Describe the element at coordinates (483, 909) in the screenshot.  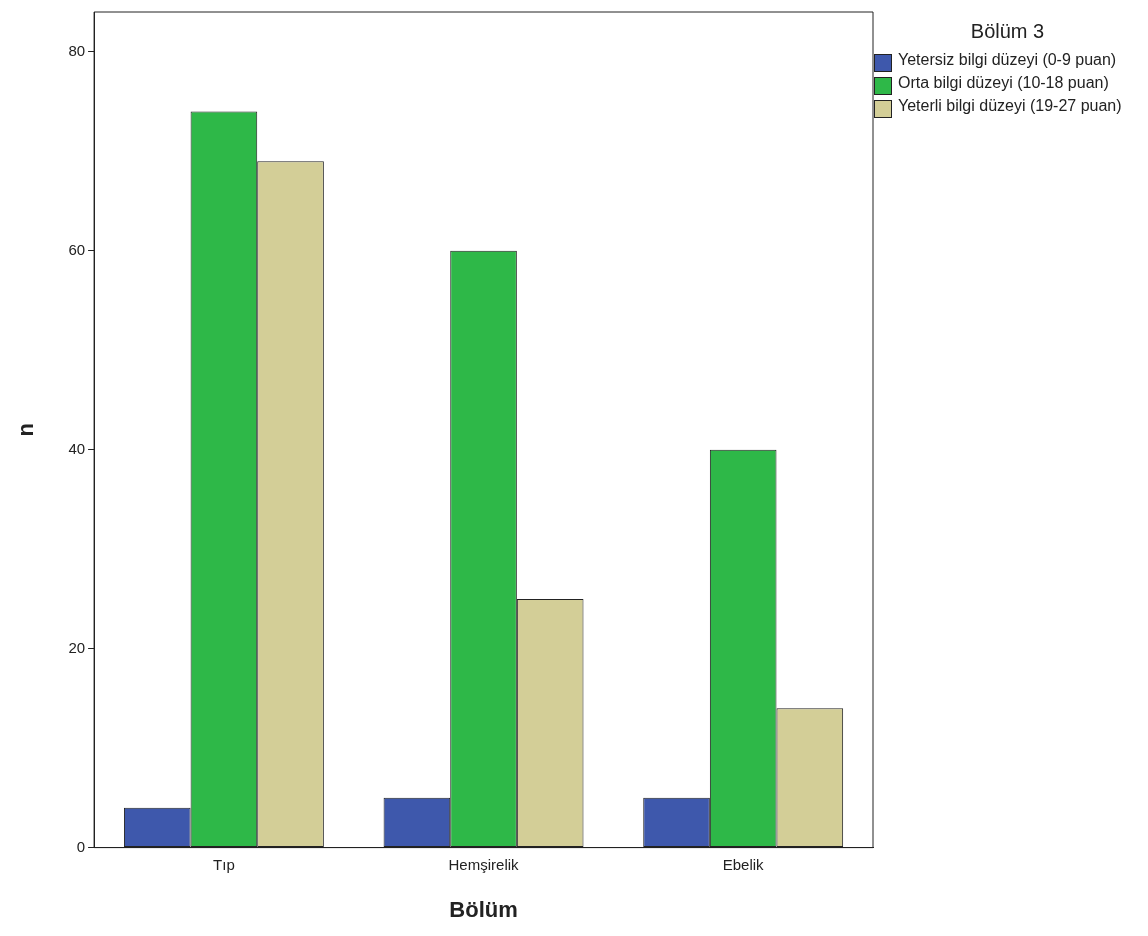
I see `x-axis-title: Bölüm` at that location.